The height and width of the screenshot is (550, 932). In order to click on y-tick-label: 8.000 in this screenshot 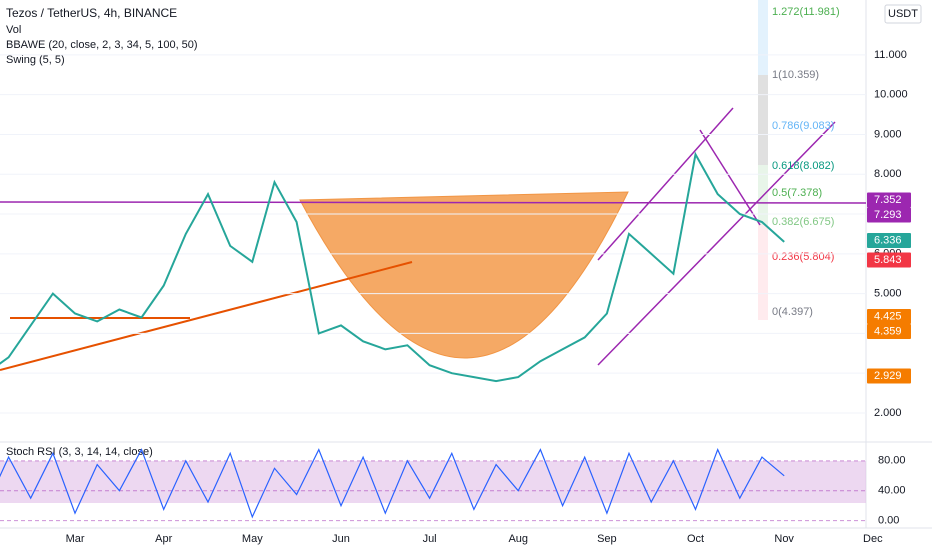, I will do `click(888, 174)`.